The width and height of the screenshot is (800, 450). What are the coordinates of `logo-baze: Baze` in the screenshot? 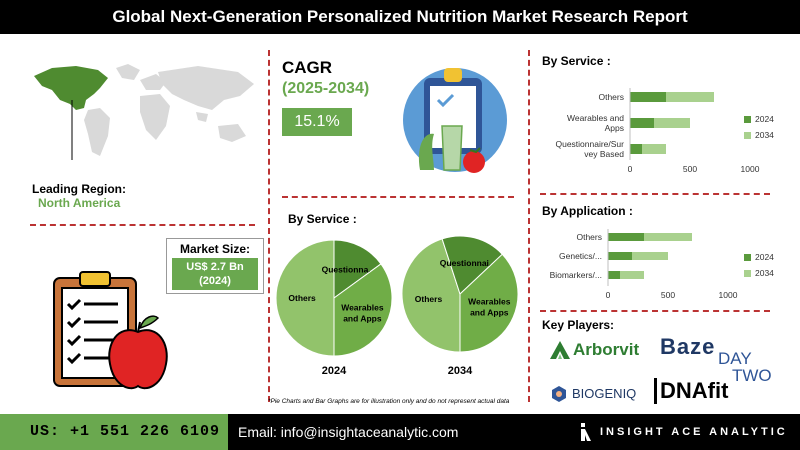 It's located at (688, 346).